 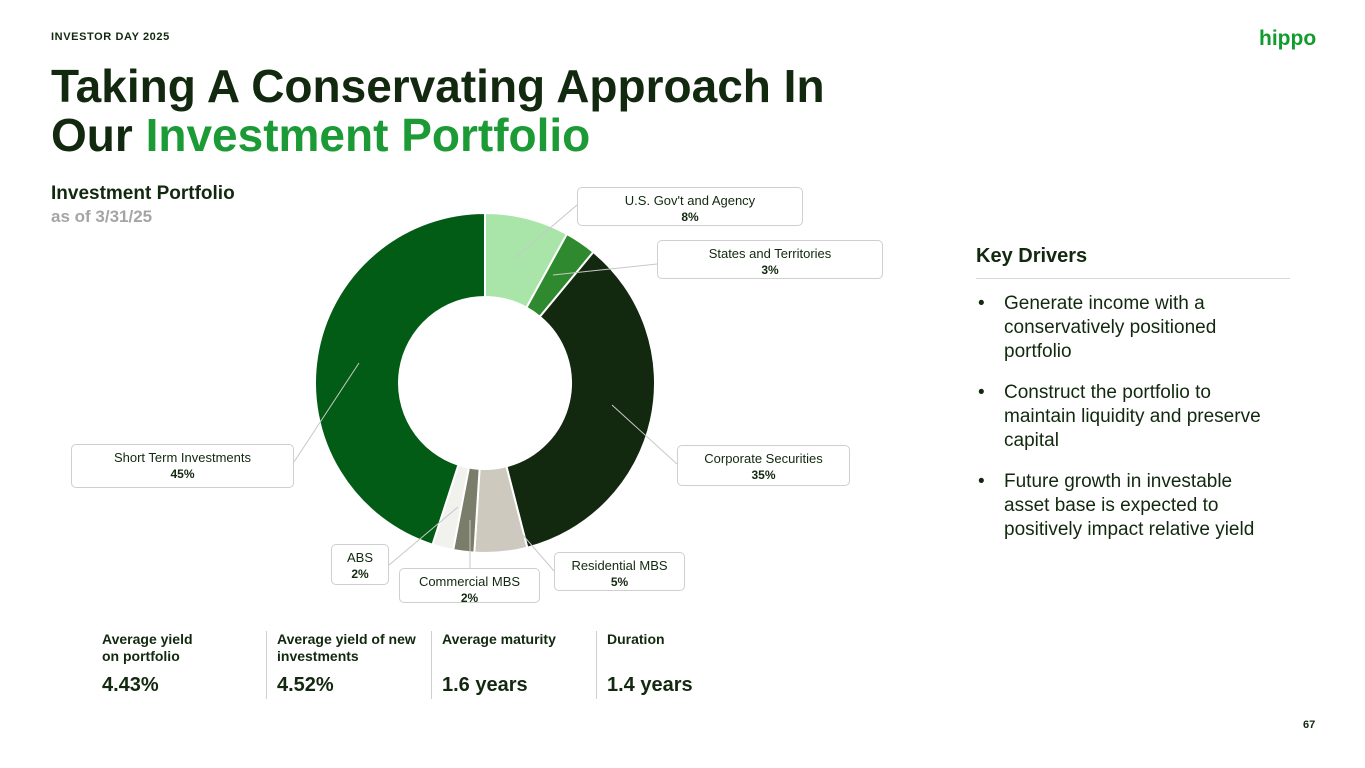 I want to click on slice-label: ABS 2%, so click(x=360, y=564).